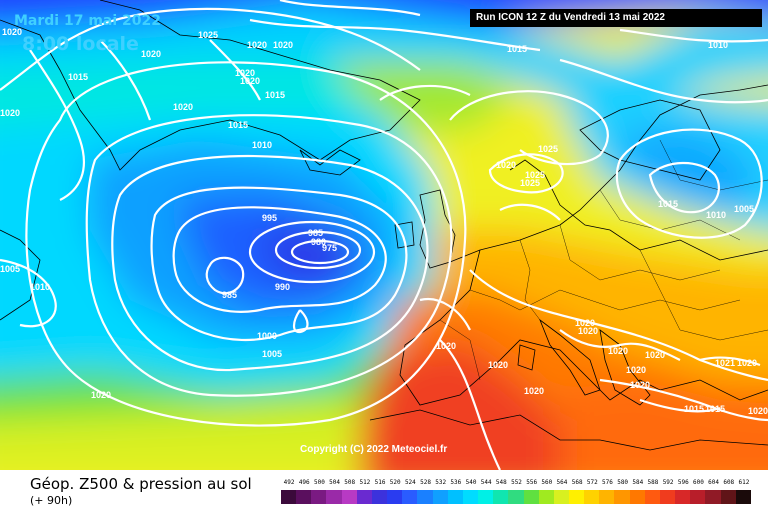 Image resolution: width=768 pixels, height=512 pixels. I want to click on scale-tick-label: 548, so click(501, 482).